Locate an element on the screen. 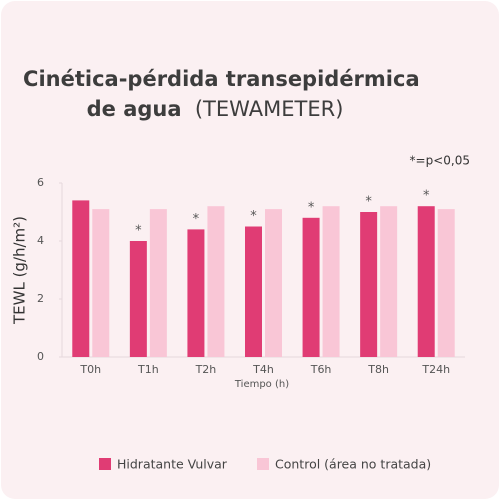 This screenshot has height=504, width=500. x-axis-label: Tiempo (h) is located at coordinates (261, 384).